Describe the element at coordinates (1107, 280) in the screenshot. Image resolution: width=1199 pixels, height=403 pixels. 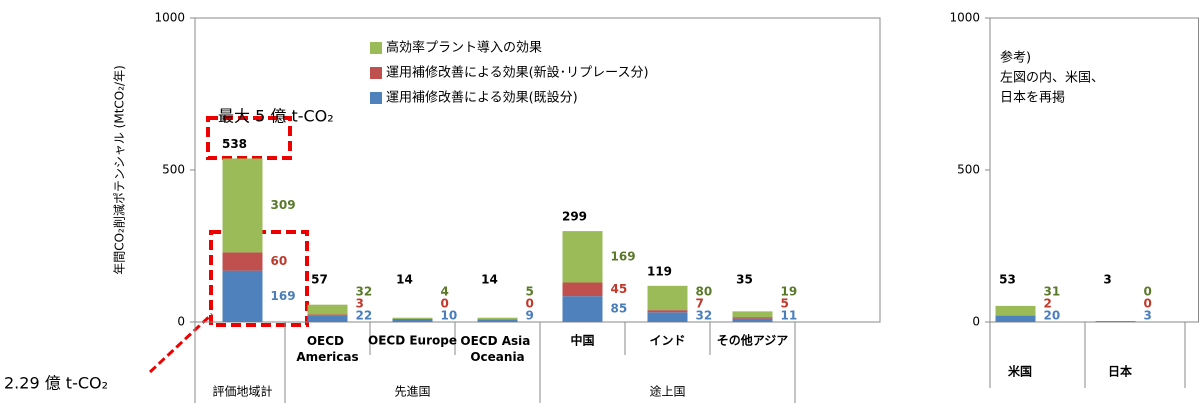
I see `total-label: 3` at that location.